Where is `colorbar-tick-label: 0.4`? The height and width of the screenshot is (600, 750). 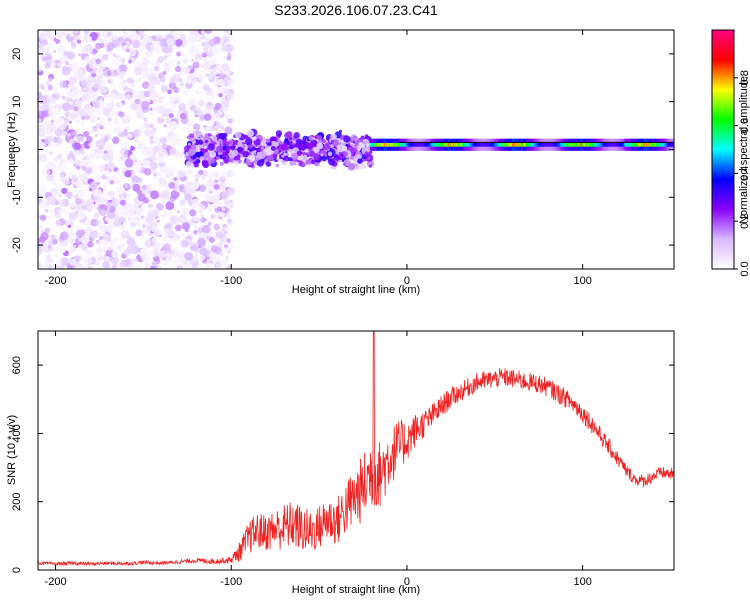
colorbar-tick-label: 0.4 is located at coordinates (744, 173).